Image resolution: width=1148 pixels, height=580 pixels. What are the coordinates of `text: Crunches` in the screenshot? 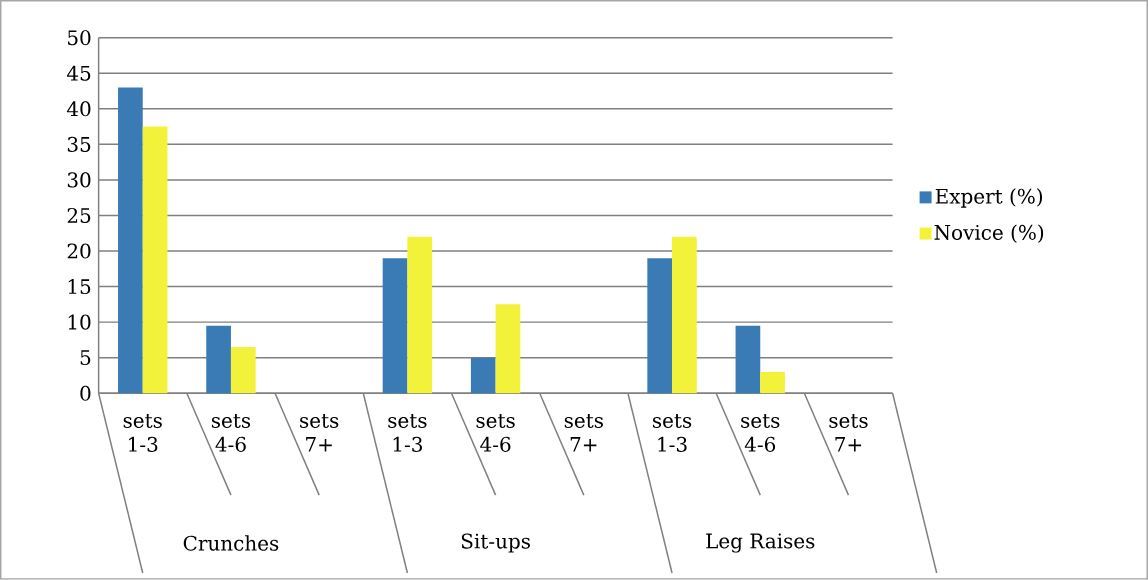 It's located at (231, 543).